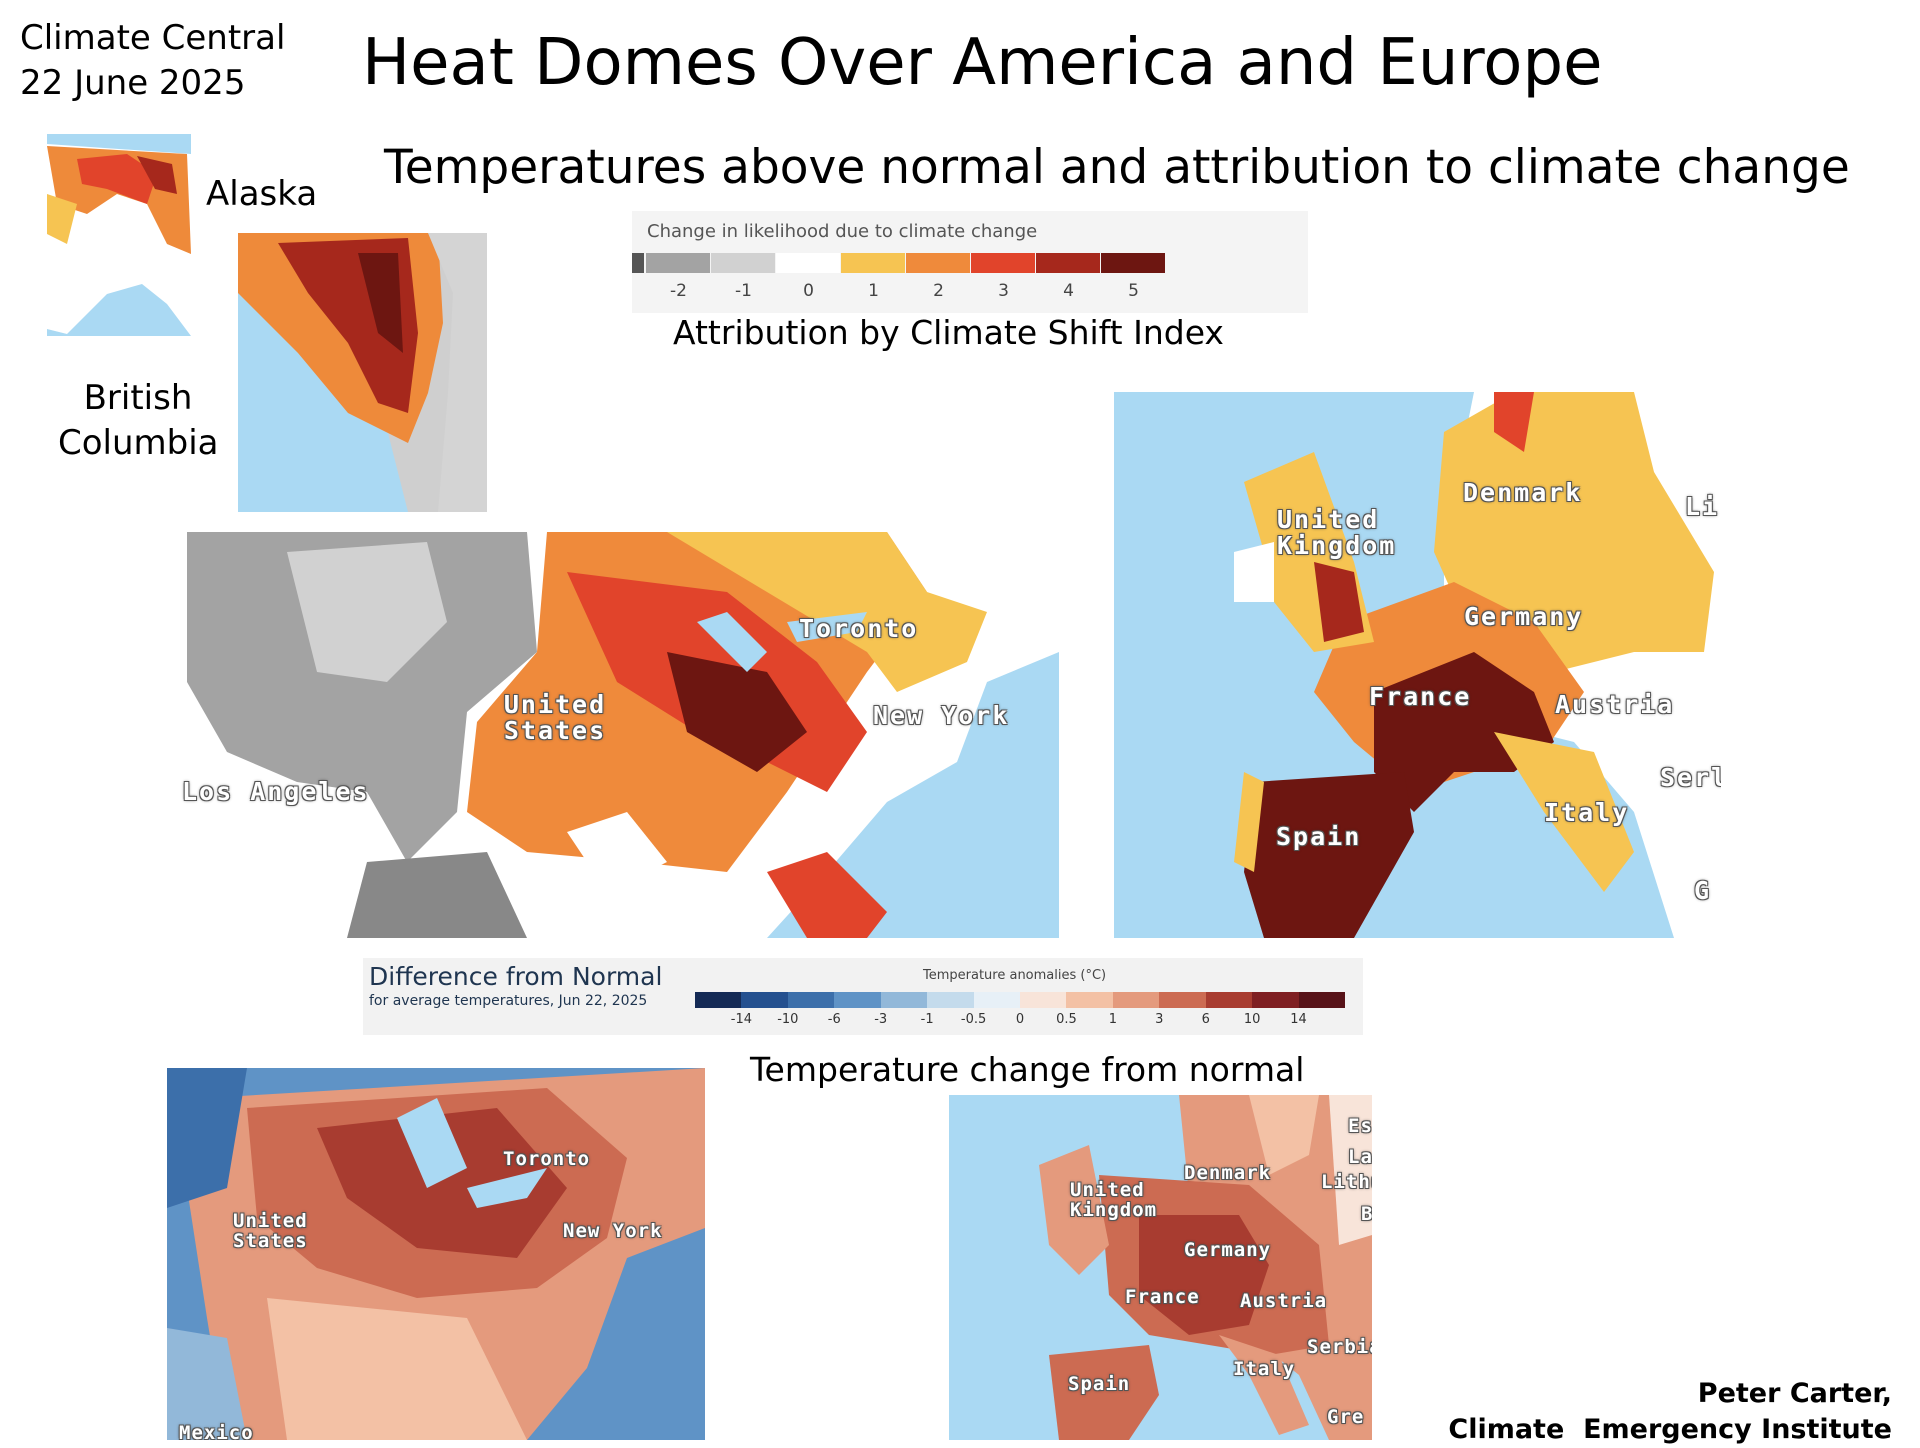  What do you see at coordinates (1703, 890) in the screenshot?
I see `map-label: G` at bounding box center [1703, 890].